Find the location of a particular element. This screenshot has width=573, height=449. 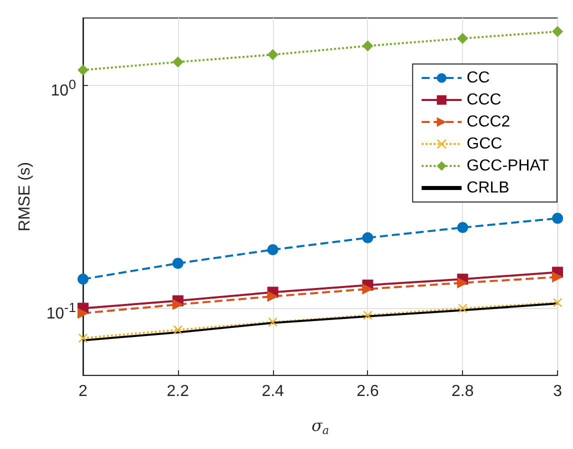

legend-label: CC is located at coordinates (478, 78).